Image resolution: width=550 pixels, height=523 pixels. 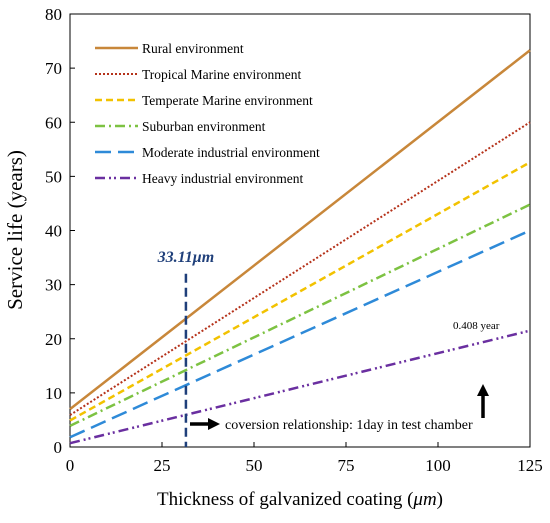 What do you see at coordinates (227, 100) in the screenshot?
I see `legend-label: Temperate Marine environment` at bounding box center [227, 100].